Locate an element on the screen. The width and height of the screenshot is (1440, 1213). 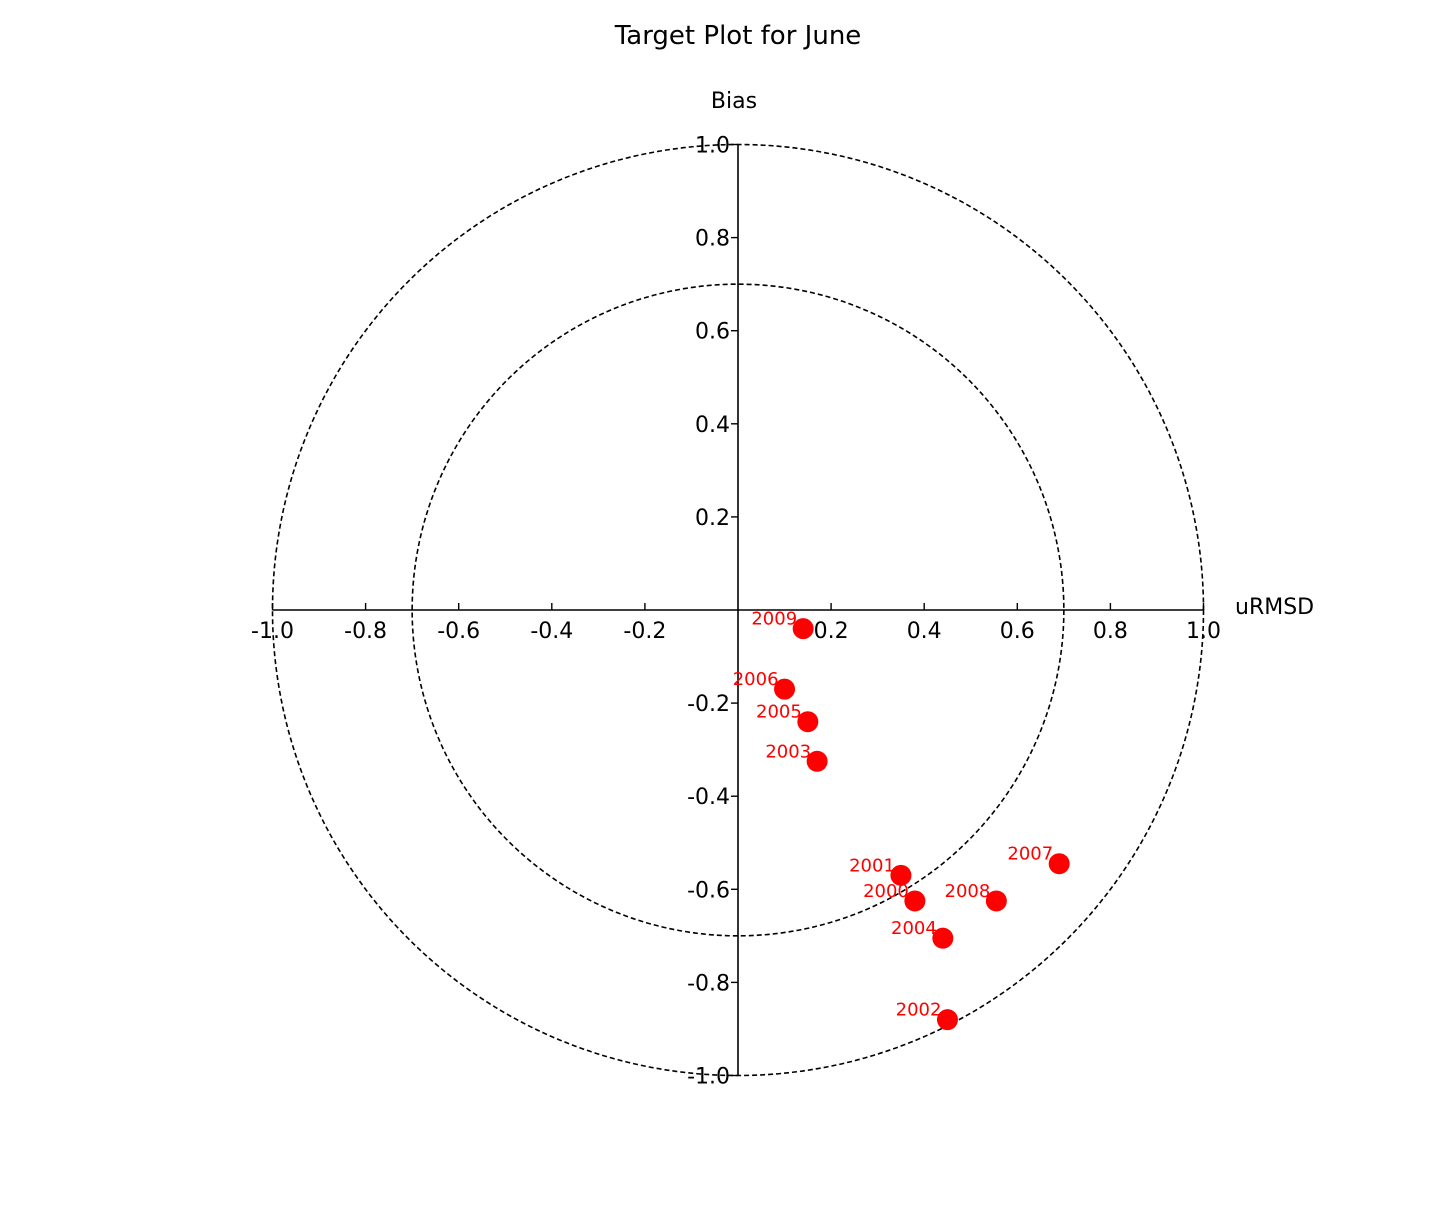
chart-title: Target Plot for June is located at coordinates (738, 36).